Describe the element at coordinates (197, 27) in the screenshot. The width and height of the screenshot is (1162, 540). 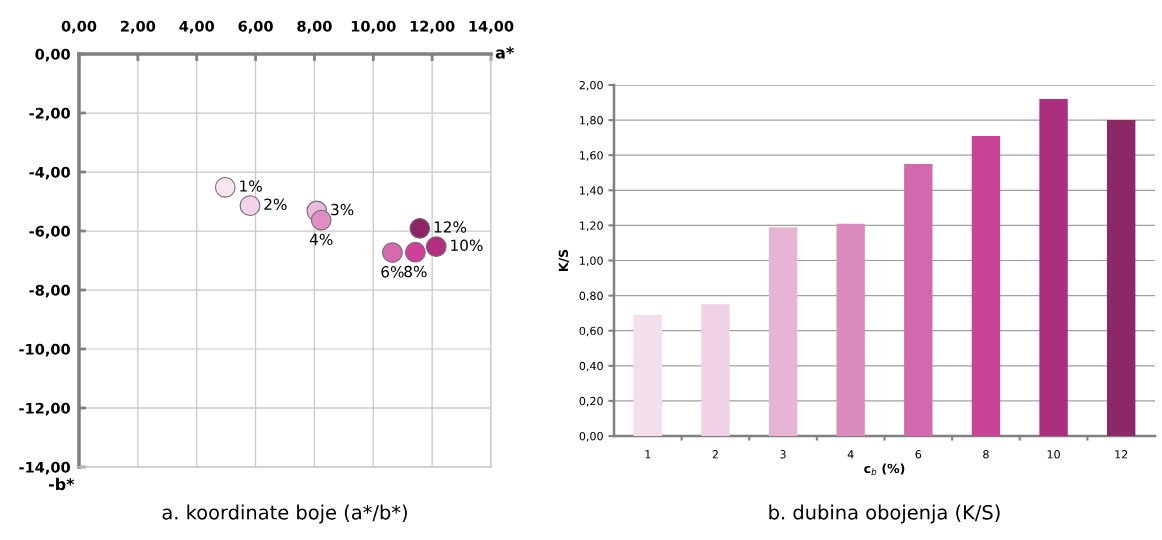
I see `x-tick-label: 4,00` at that location.